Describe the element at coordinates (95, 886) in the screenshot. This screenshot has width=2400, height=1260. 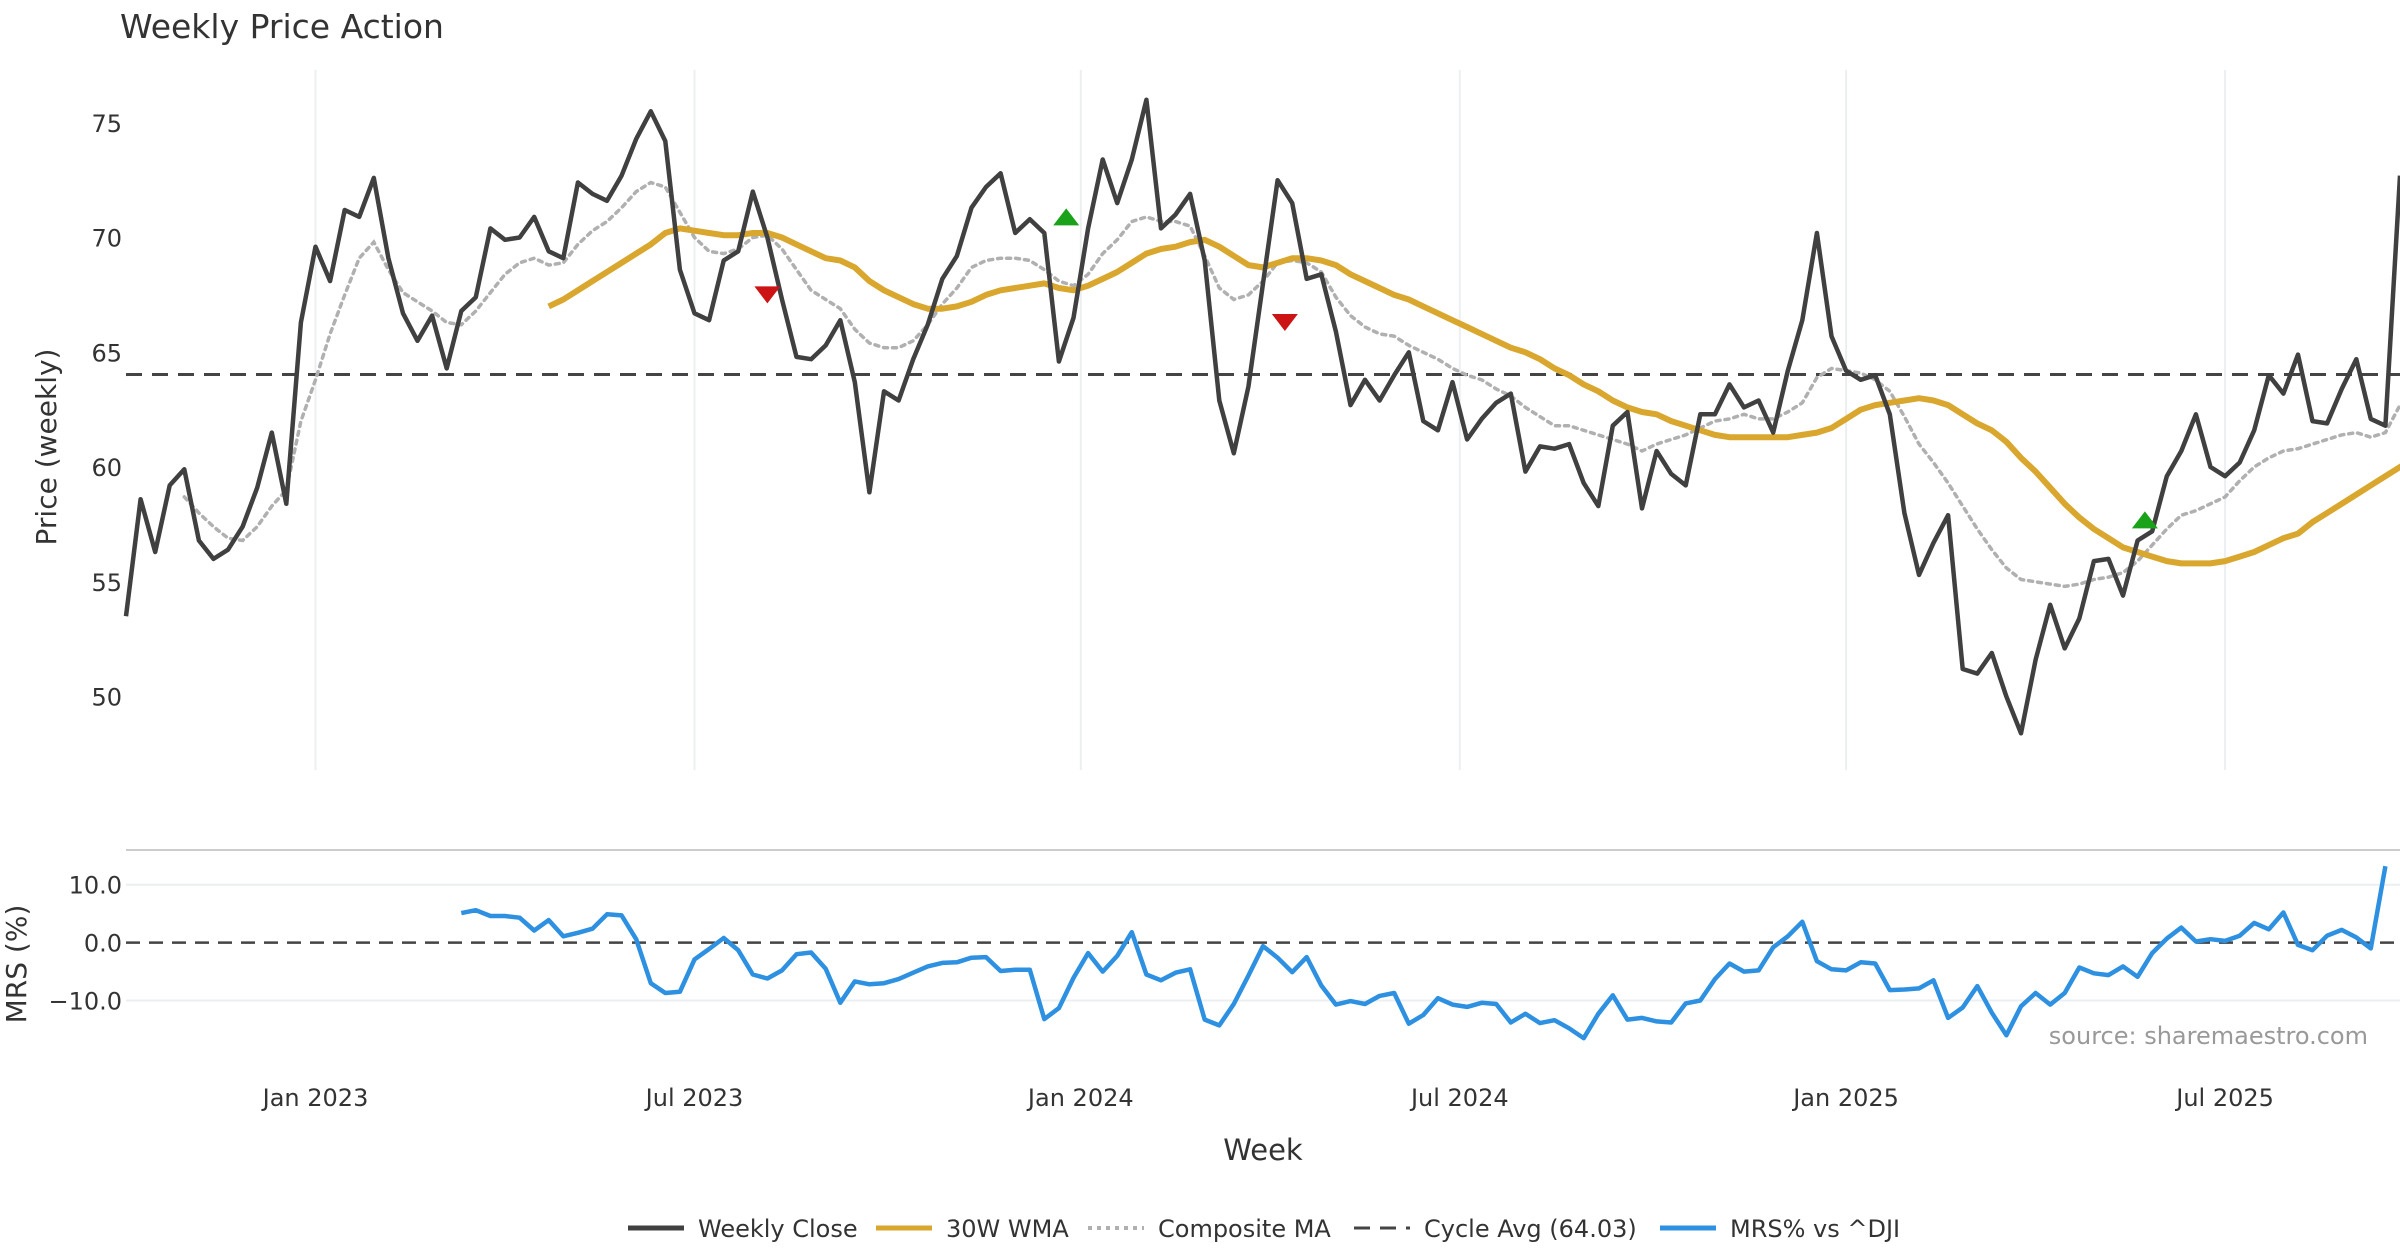
I see `mrs-y-tick-label: 10.0` at that location.